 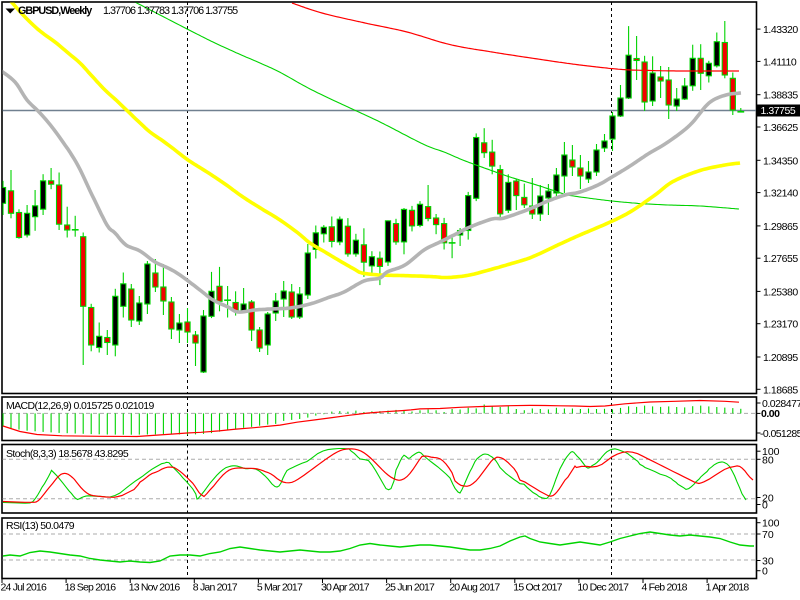 What do you see at coordinates (780, 96) in the screenshot?
I see `svg-text: 1.38835` at bounding box center [780, 96].